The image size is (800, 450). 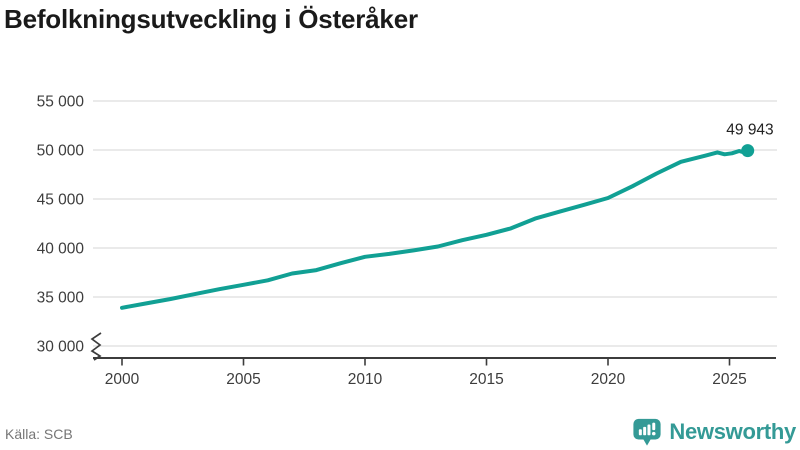 I want to click on newsworthy-pin-barchart-icon, so click(x=647, y=432).